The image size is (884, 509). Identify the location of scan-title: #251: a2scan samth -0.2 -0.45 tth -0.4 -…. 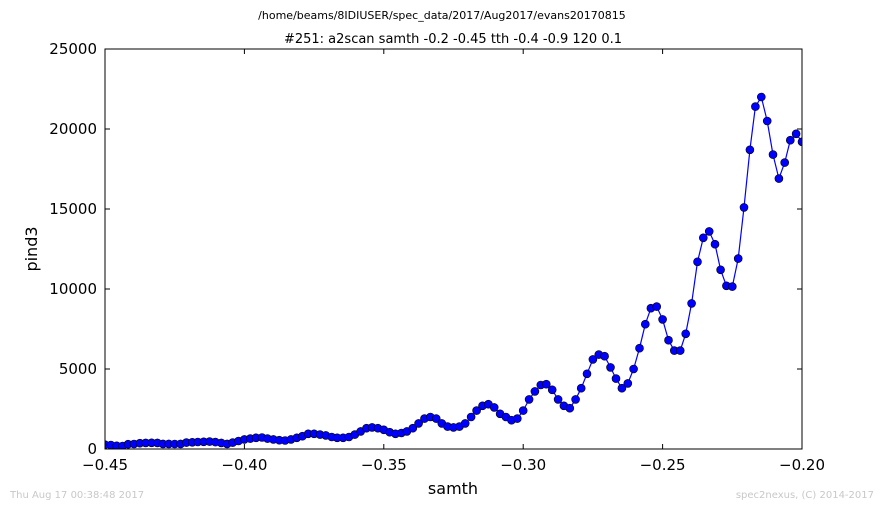
(453, 39).